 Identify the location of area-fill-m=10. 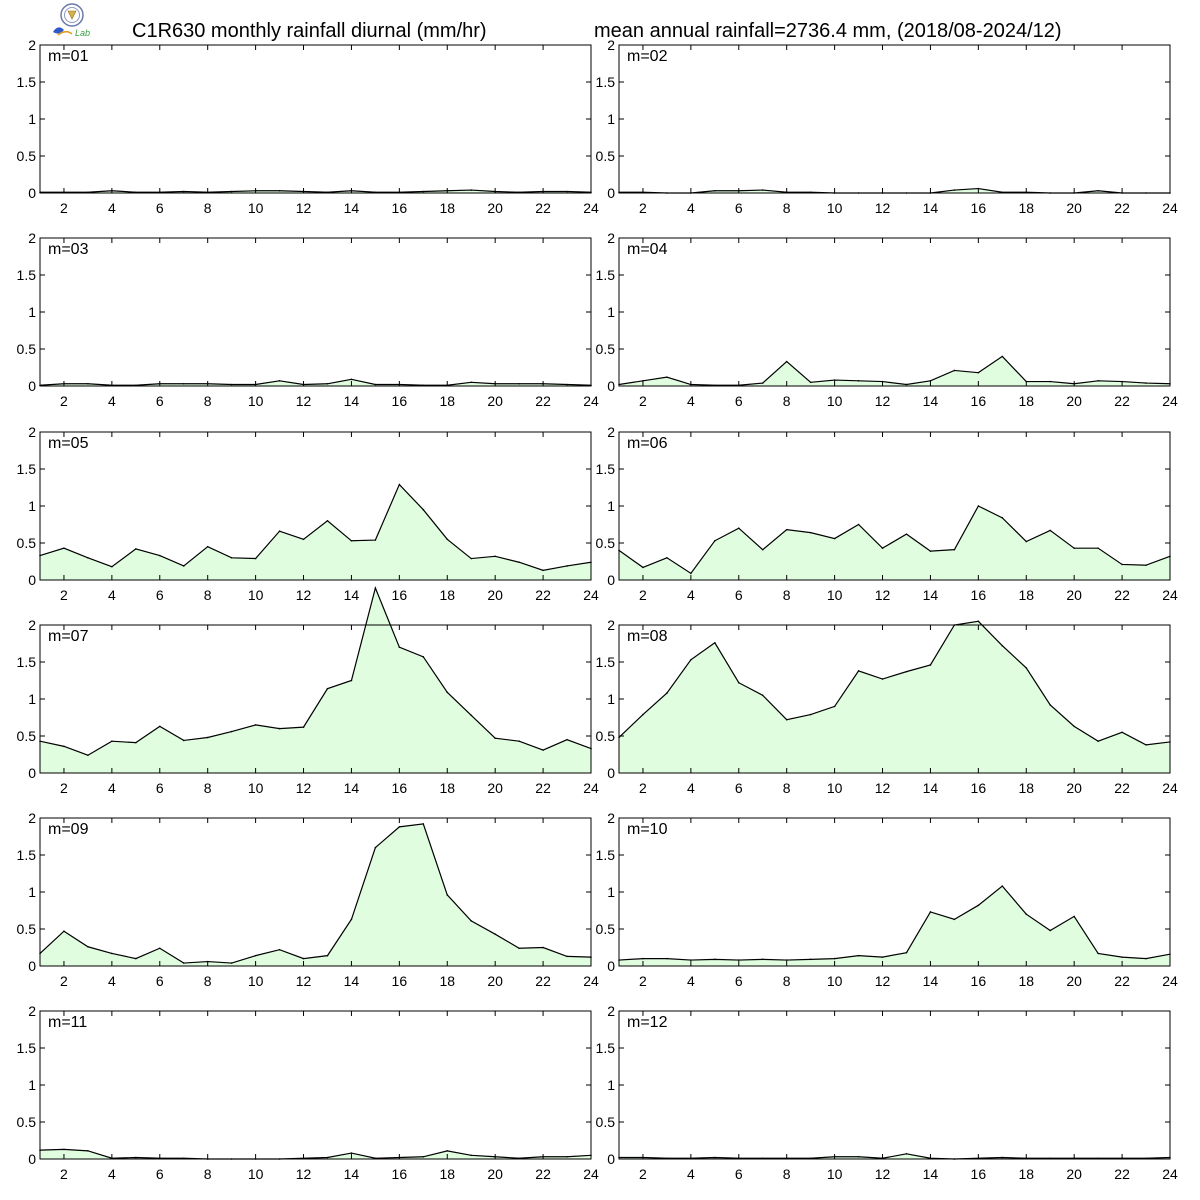
(894, 926).